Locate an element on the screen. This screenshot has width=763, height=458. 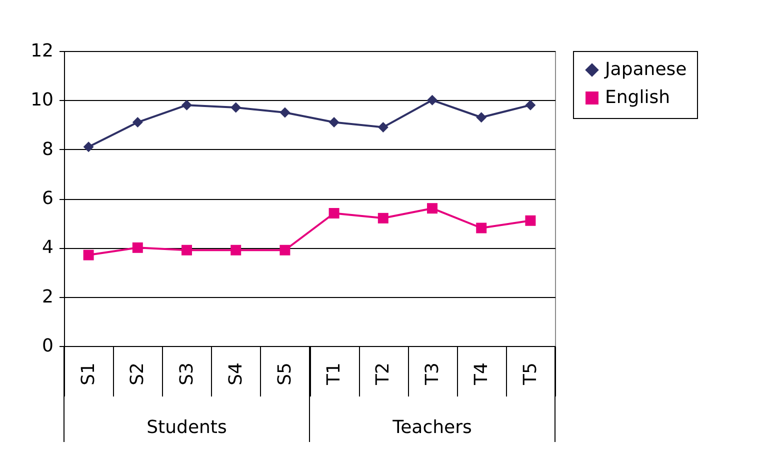
text: Teachers is located at coordinates (432, 427).